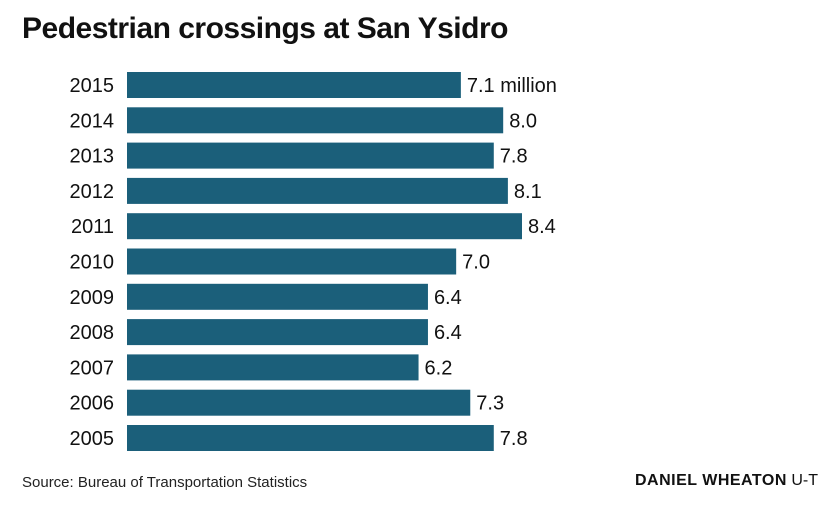  What do you see at coordinates (542, 227) in the screenshot?
I see `value-label-2011: 8.4` at bounding box center [542, 227].